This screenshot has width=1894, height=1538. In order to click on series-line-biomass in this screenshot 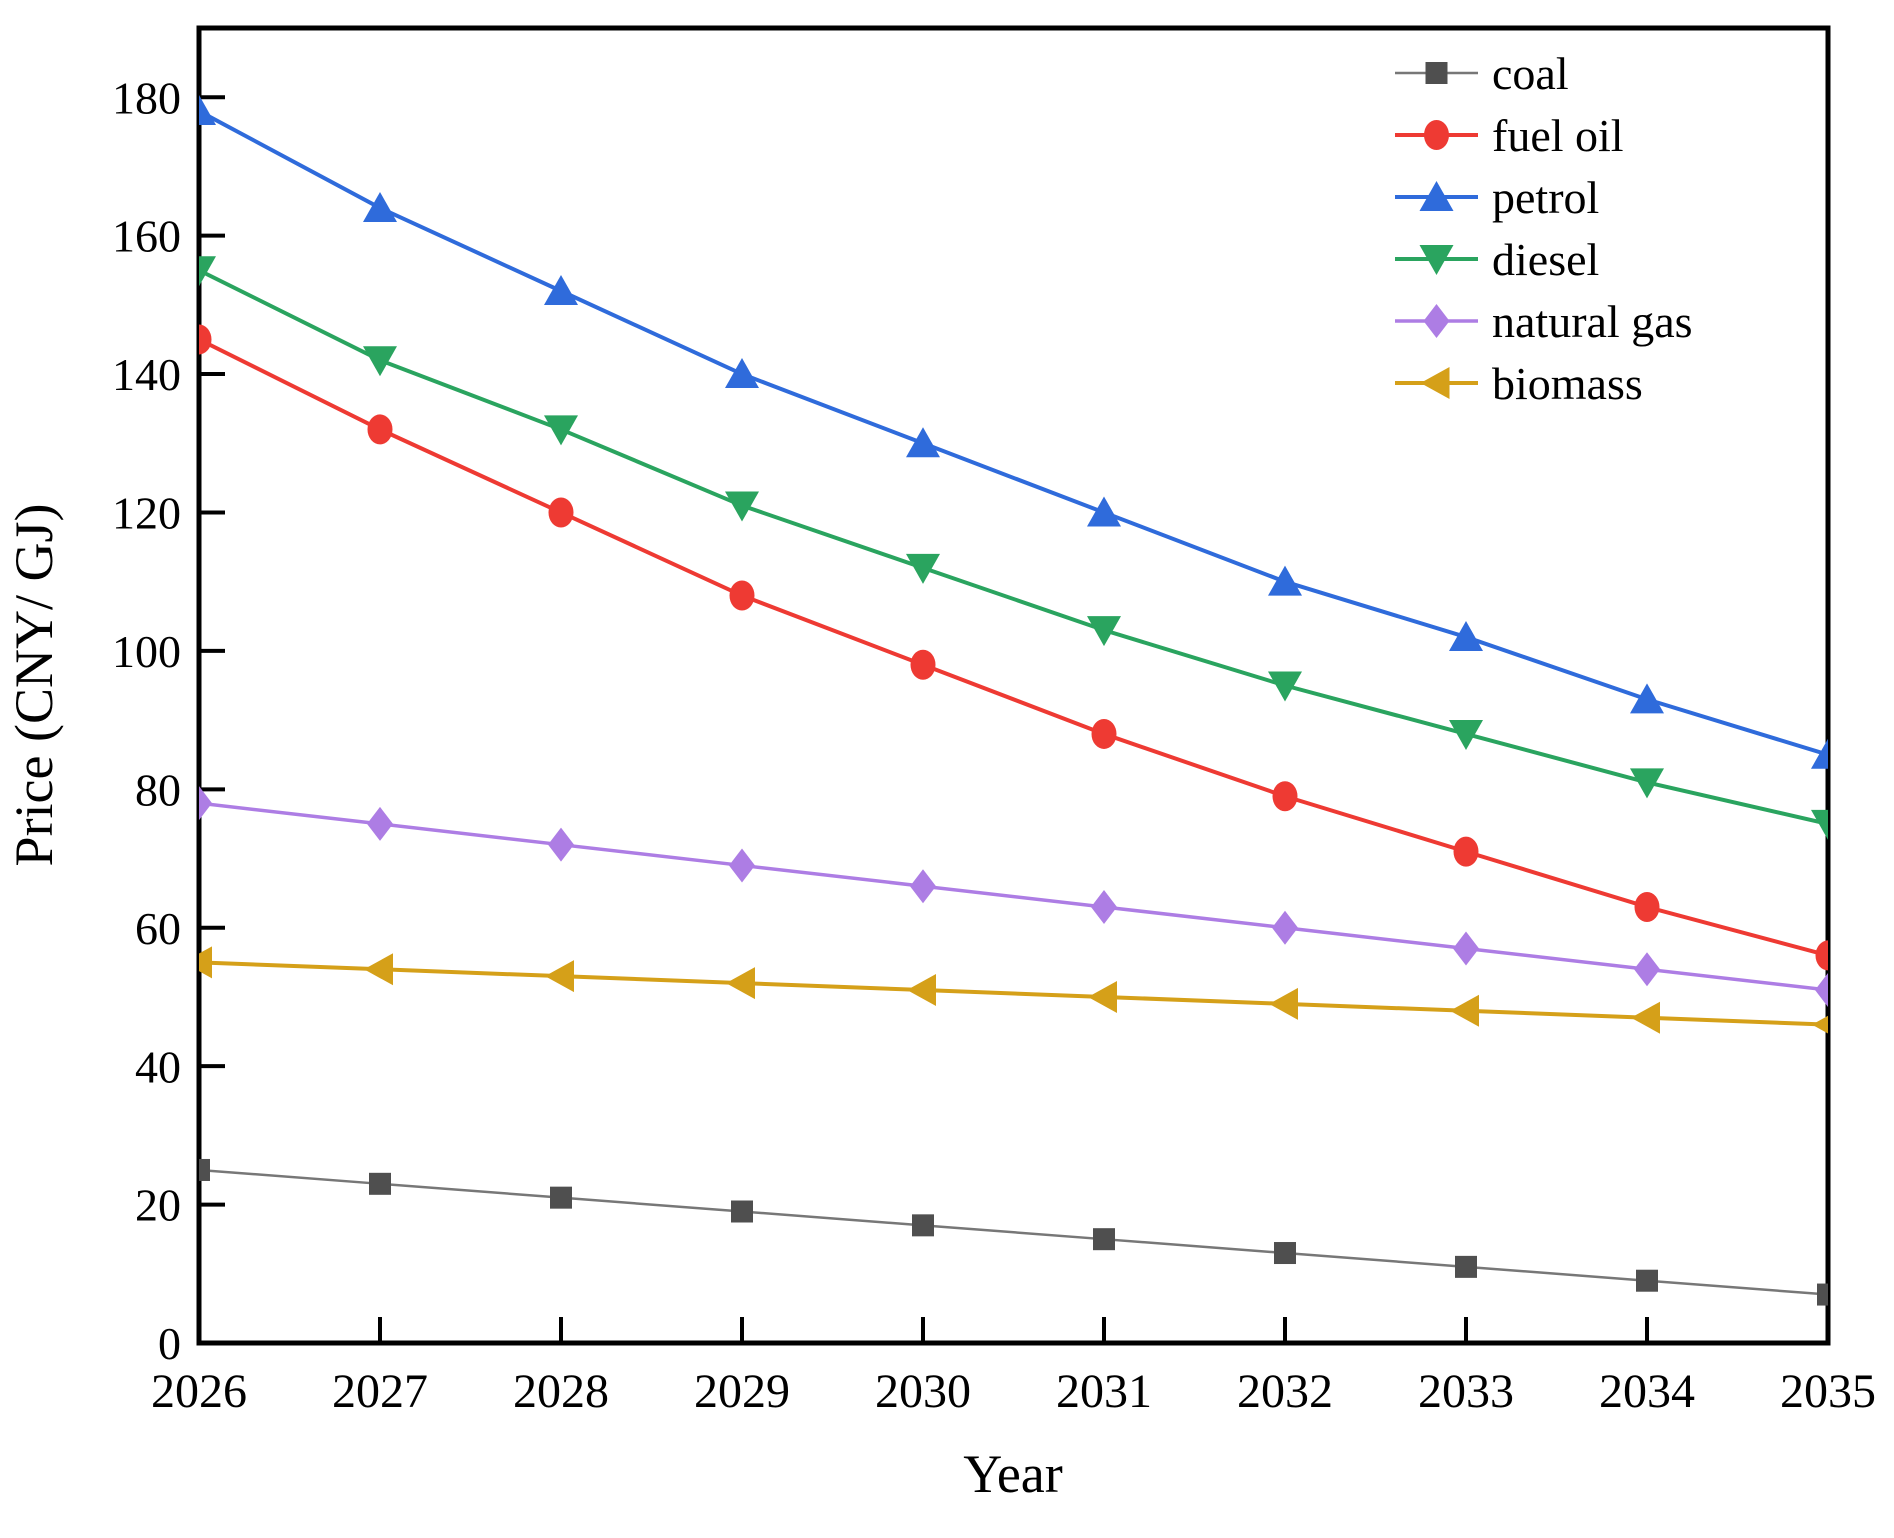, I will do `click(1013, 993)`.